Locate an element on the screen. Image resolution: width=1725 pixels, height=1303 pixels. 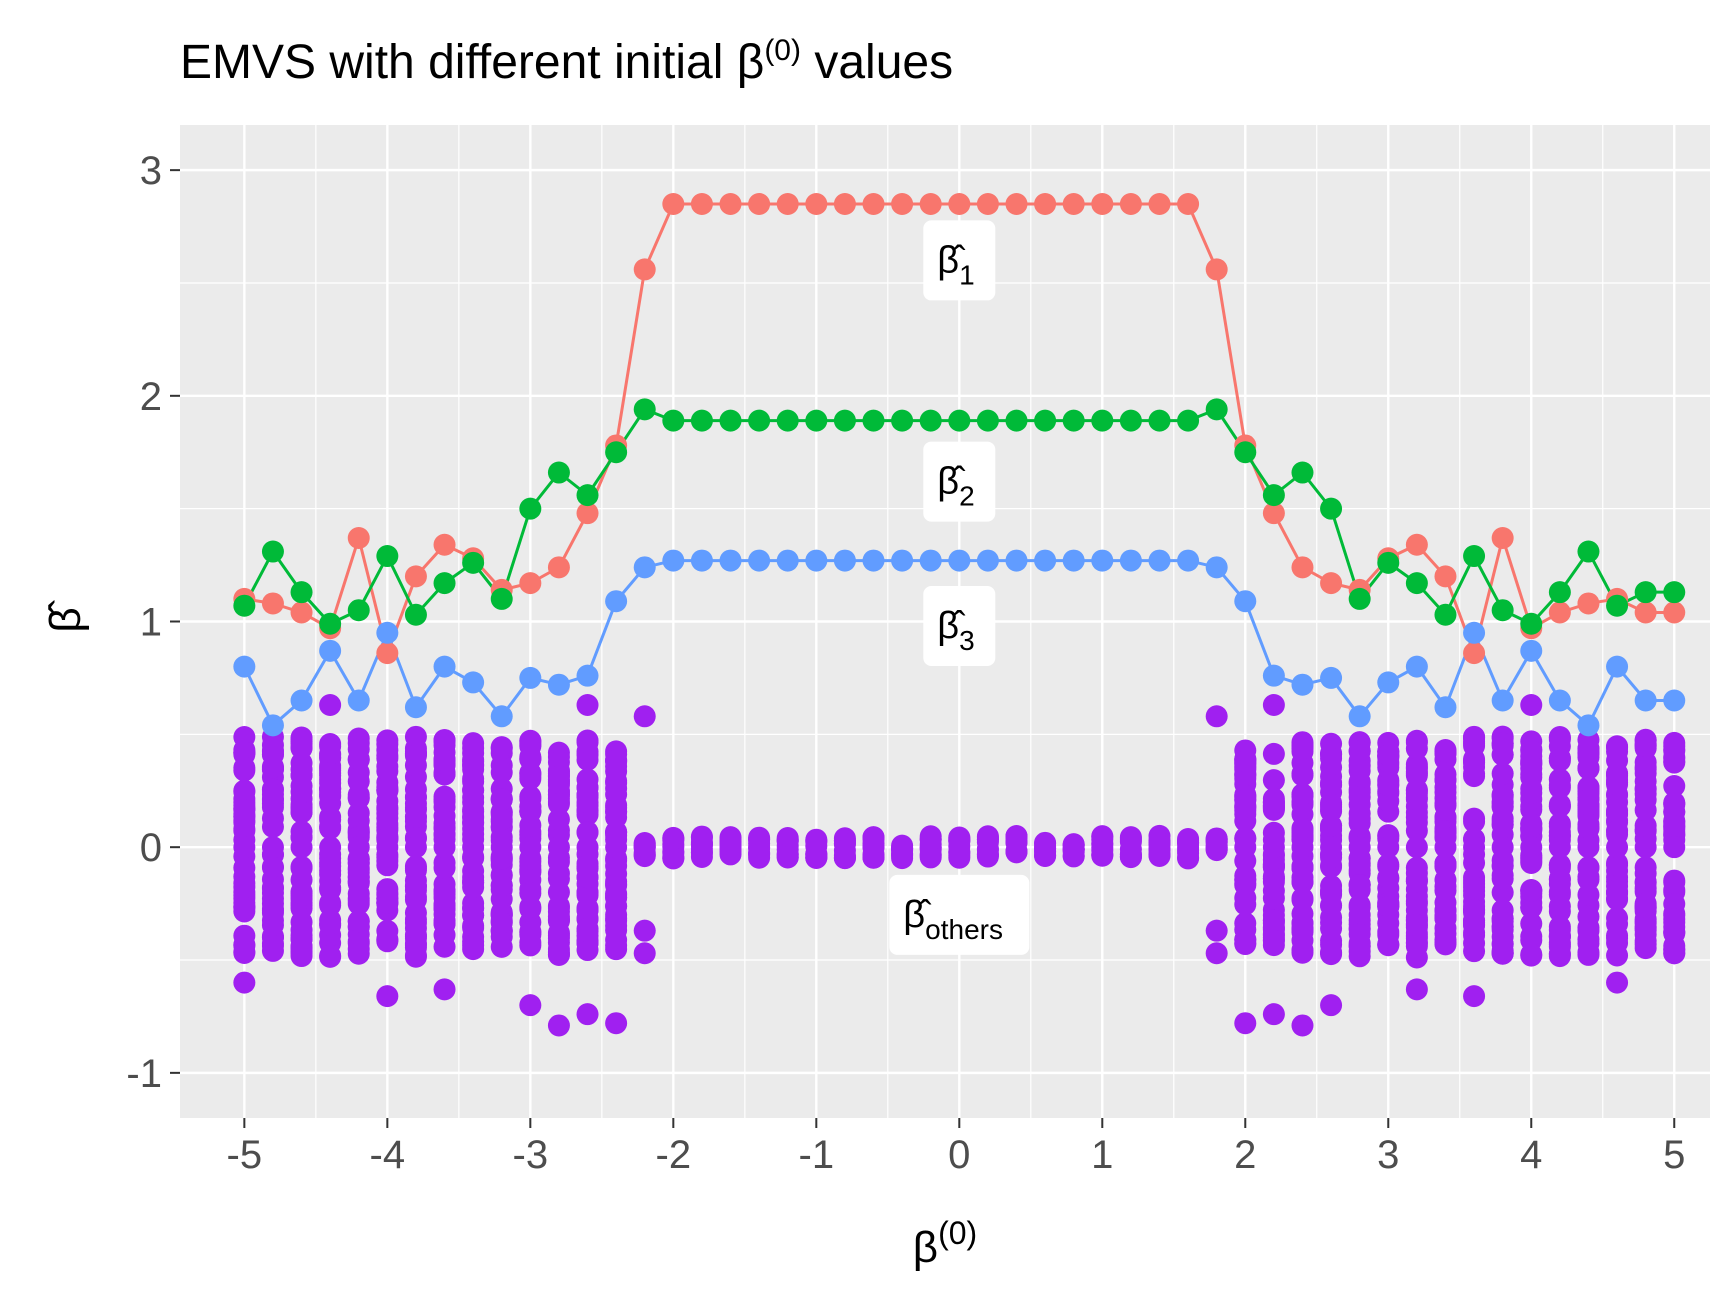
label-box is located at coordinates (959, 260).